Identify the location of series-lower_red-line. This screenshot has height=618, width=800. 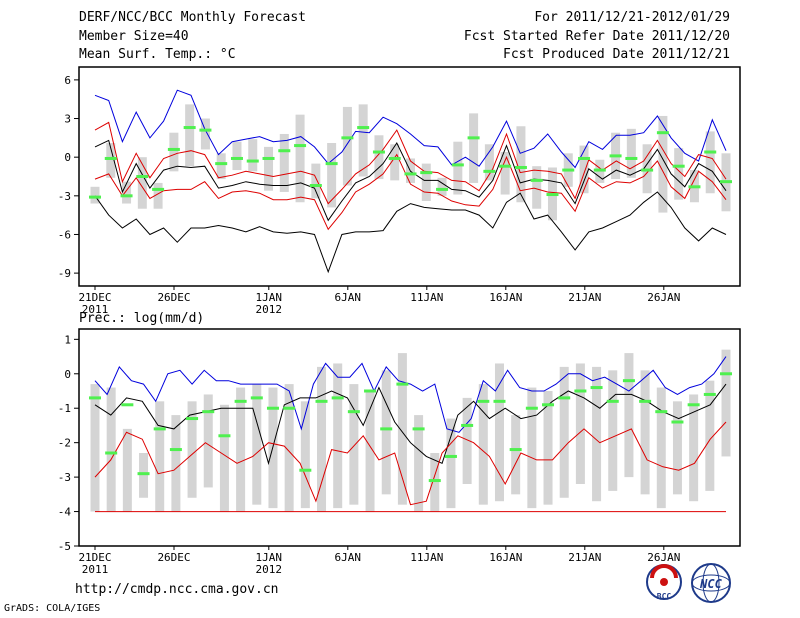
(410, 463).